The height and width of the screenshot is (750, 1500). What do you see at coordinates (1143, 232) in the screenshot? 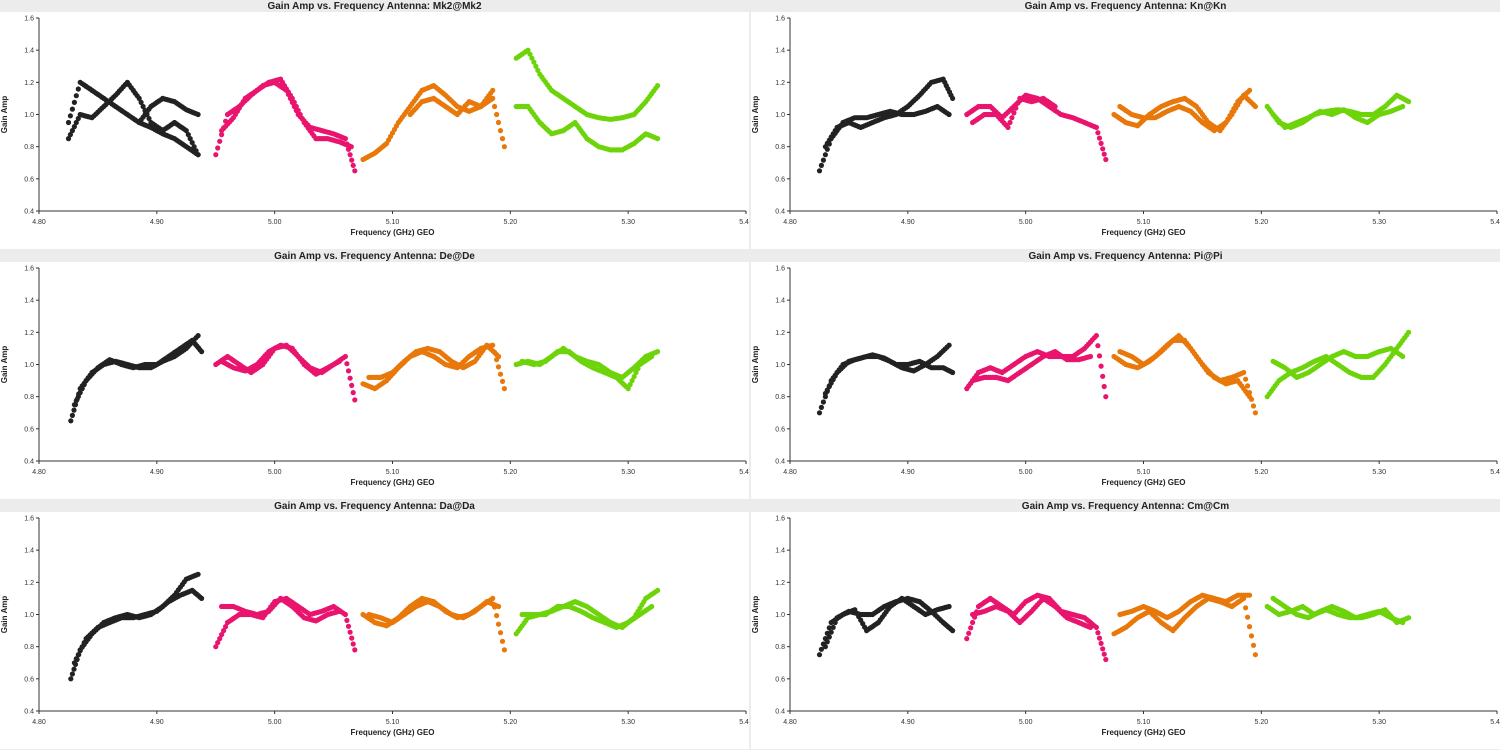
I see `x-axis-label: Frequency (GHz) GEO` at bounding box center [1143, 232].